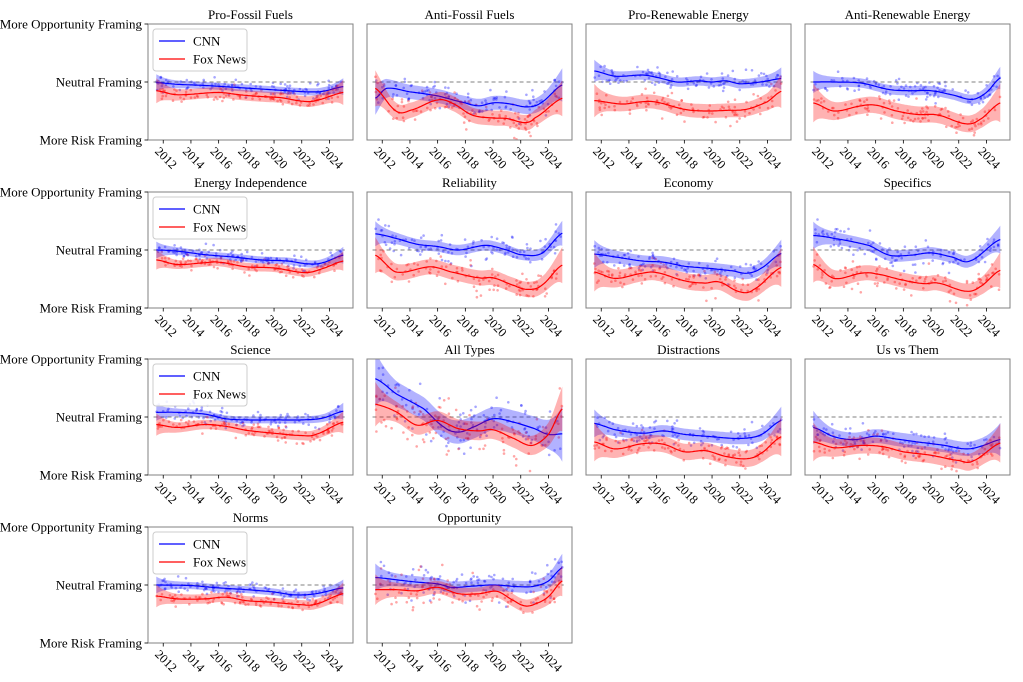  Describe the element at coordinates (305, 493) in the screenshot. I see `x-tick-label: 2022` at that location.